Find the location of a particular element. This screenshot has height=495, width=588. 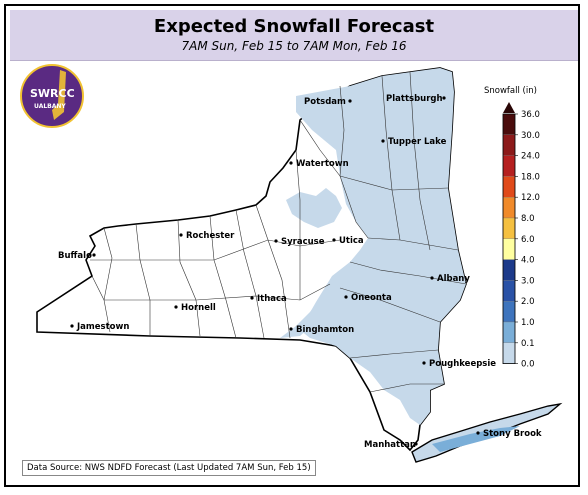

swrcc-logo: SWRCC UALBANY is located at coordinates (52, 96).